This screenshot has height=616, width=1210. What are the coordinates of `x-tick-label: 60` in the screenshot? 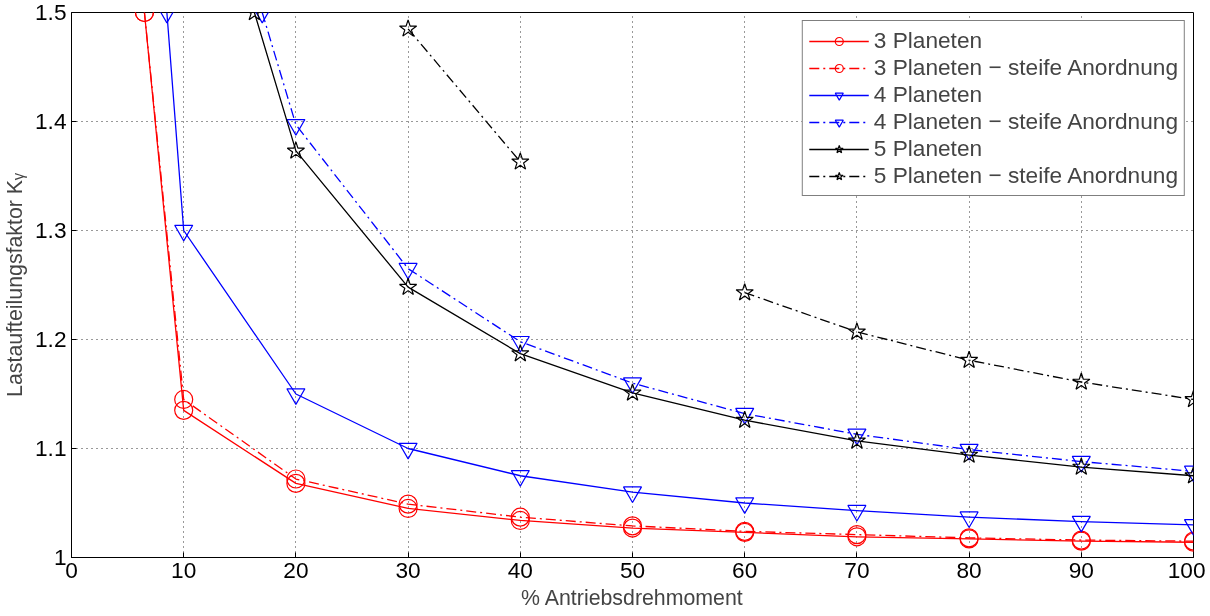 It's located at (745, 569).